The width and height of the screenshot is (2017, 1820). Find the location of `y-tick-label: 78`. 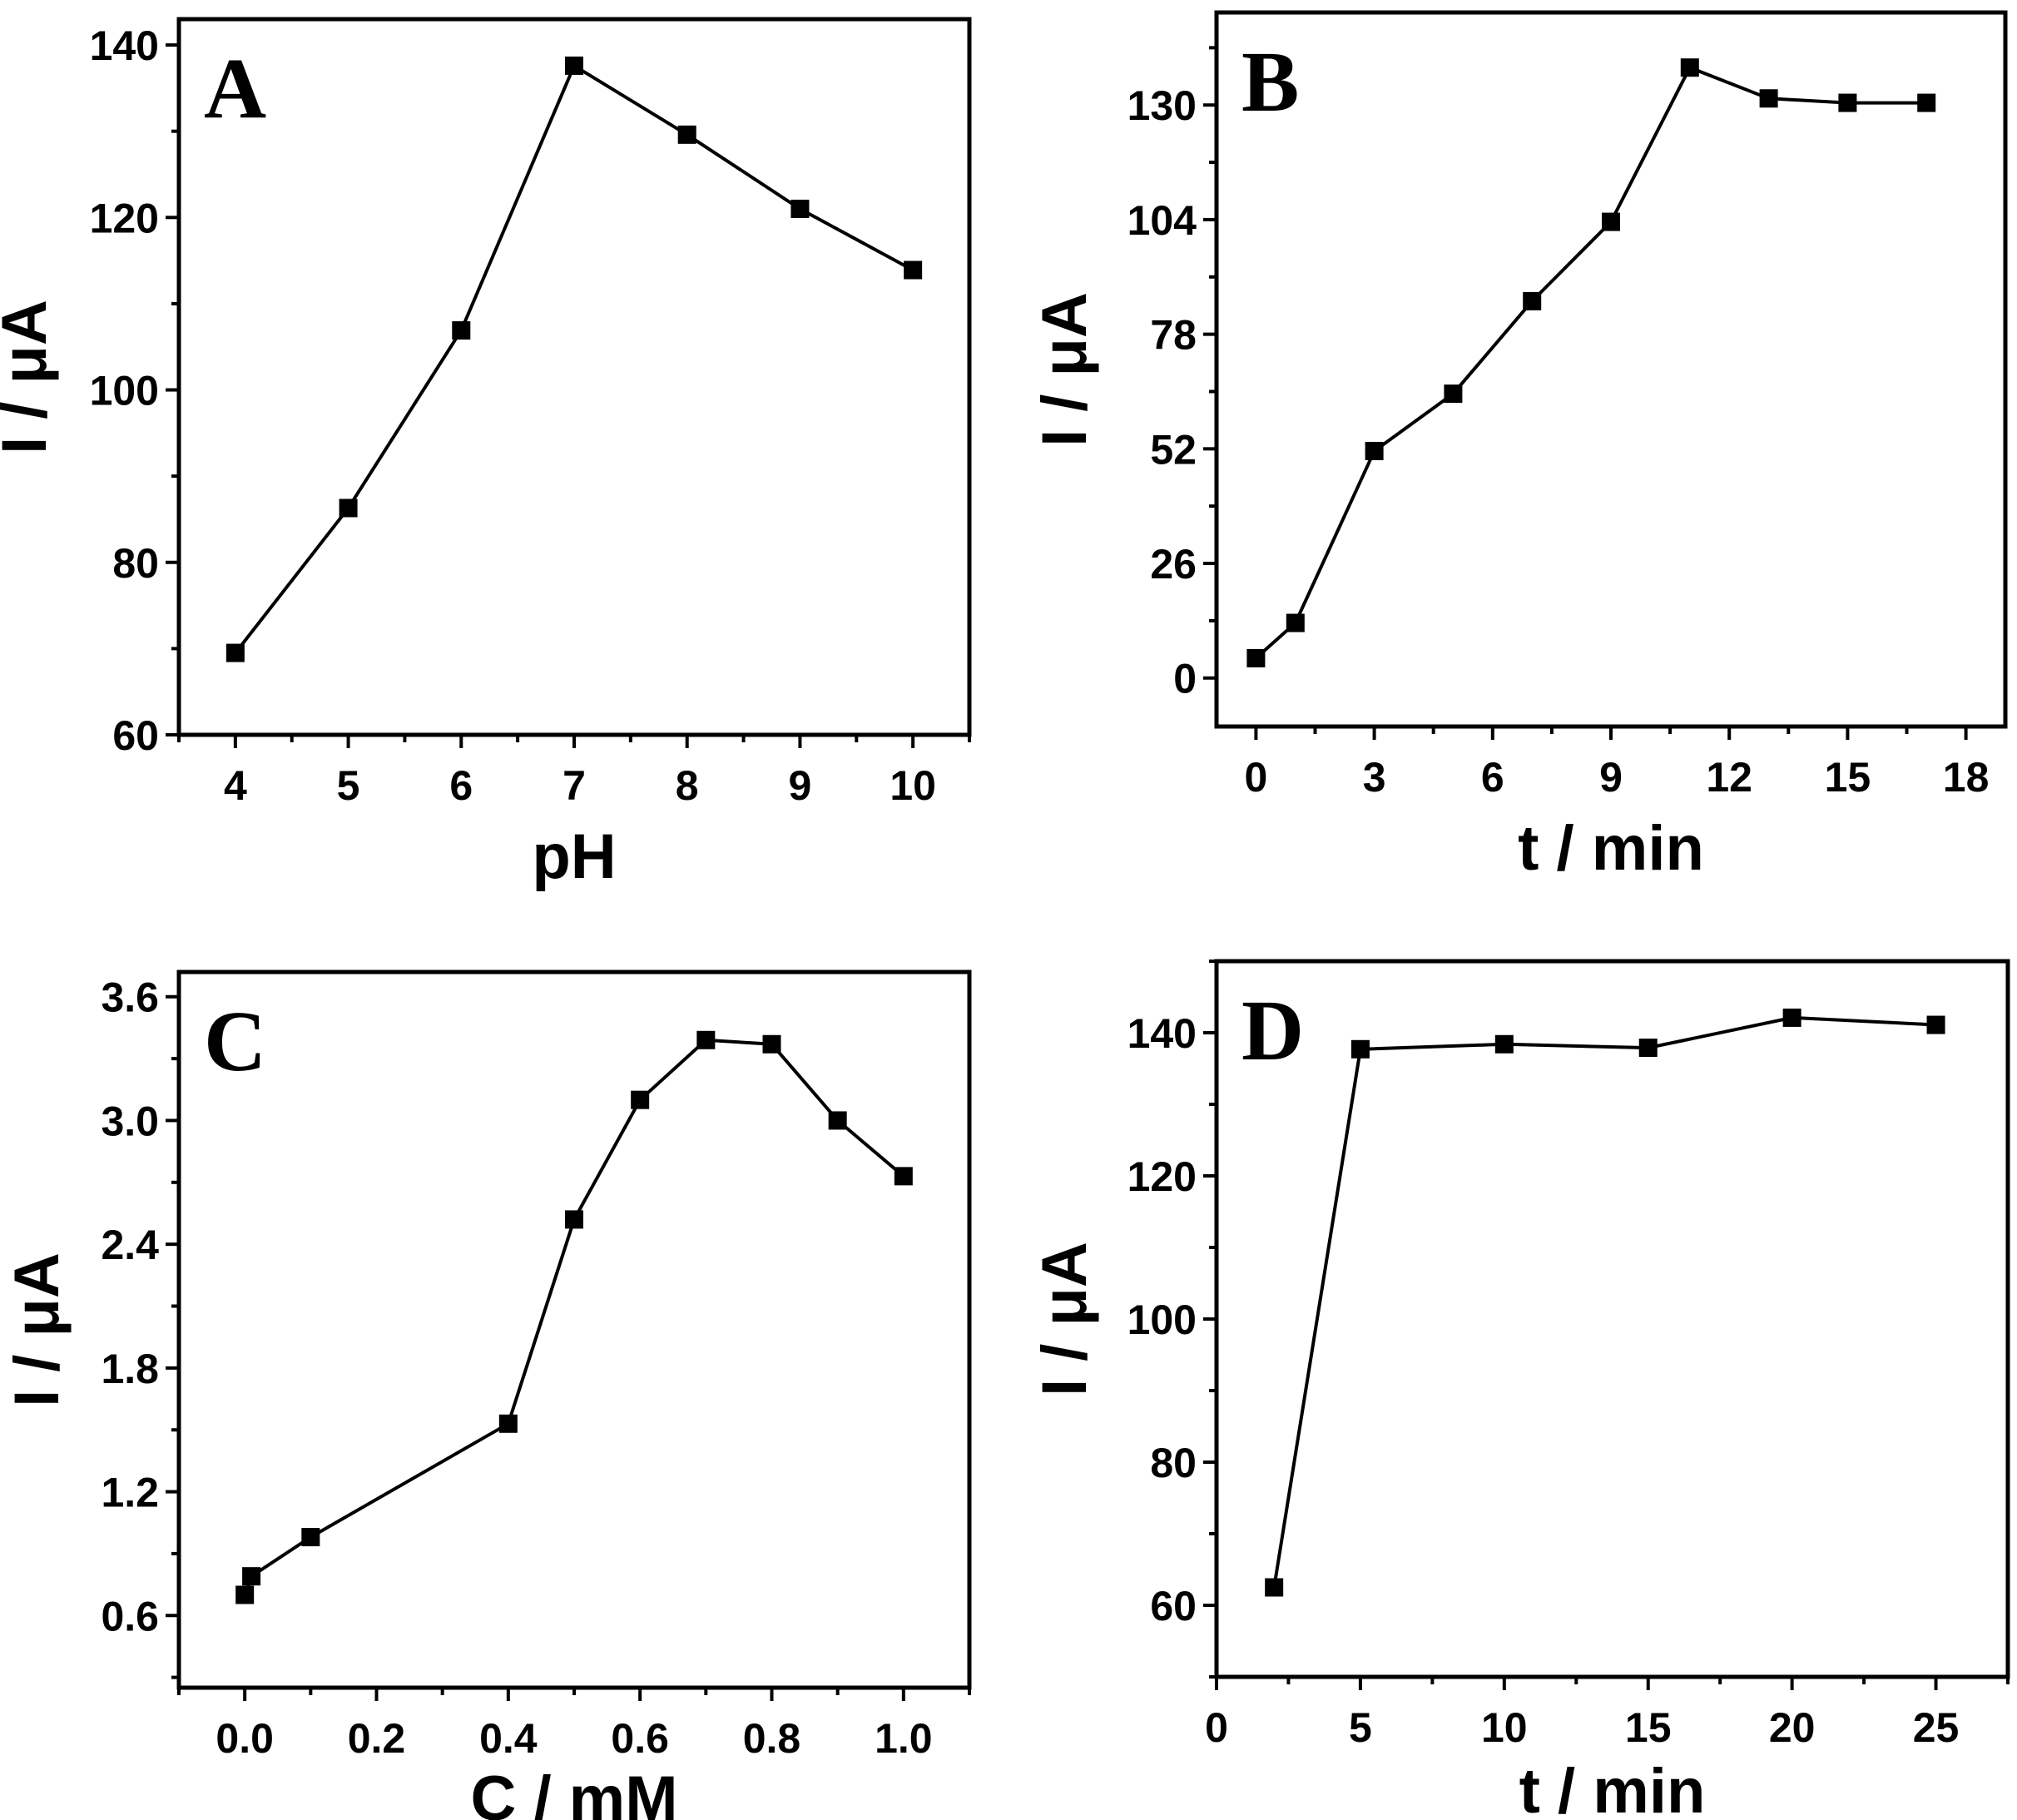

y-tick-label: 78 is located at coordinates (1173, 335).